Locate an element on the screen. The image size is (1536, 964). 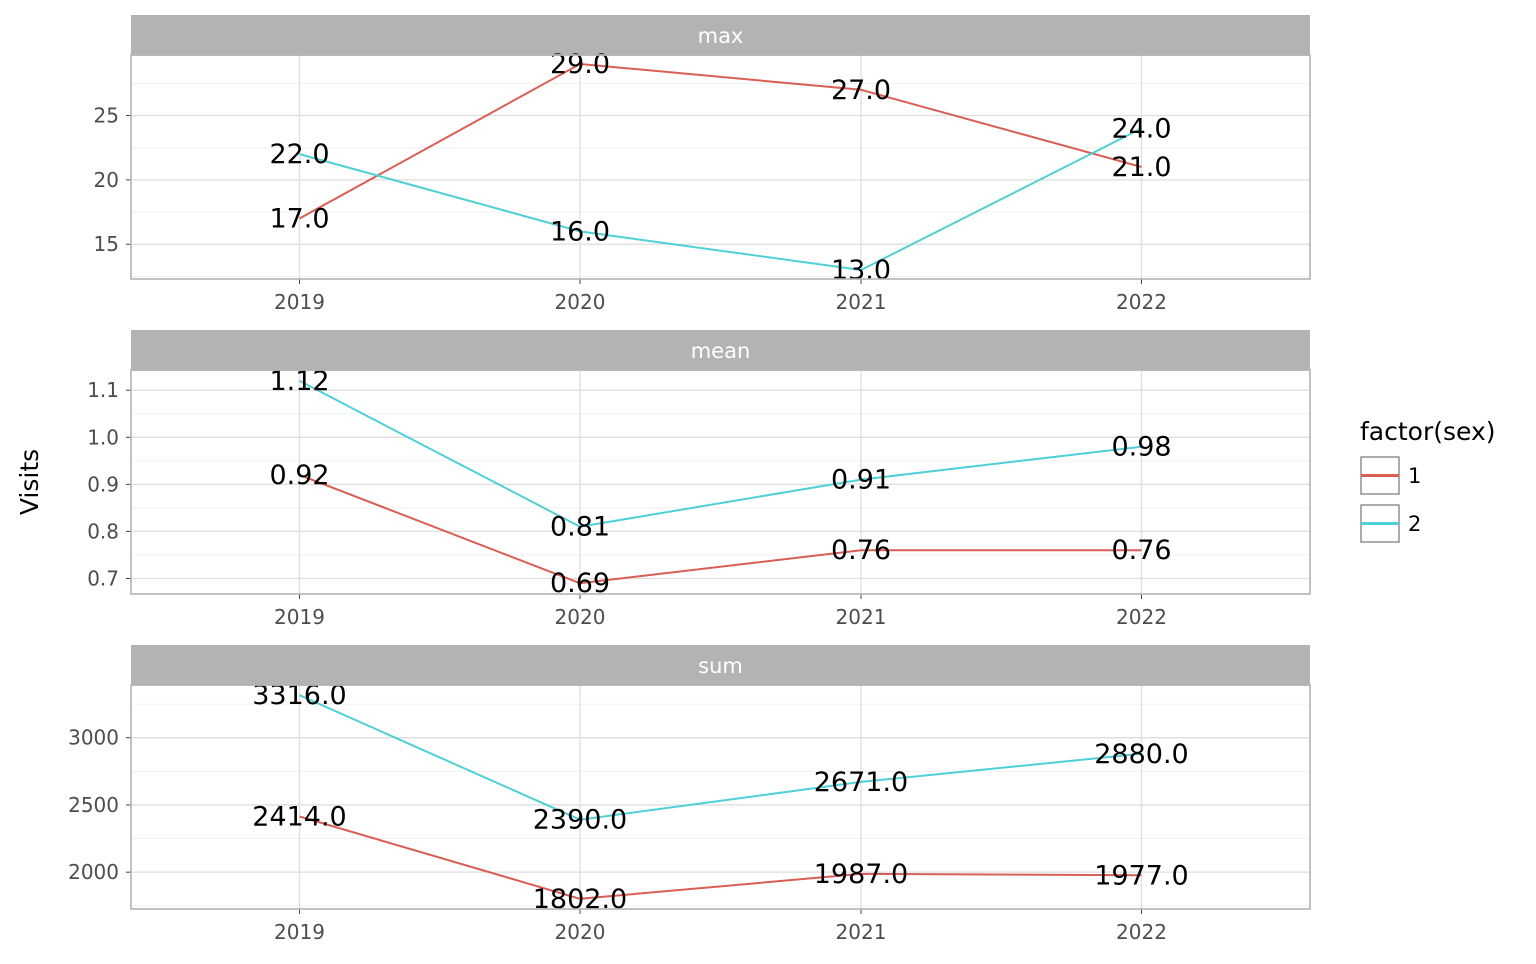
y-tick-label: 15 is located at coordinates (106, 244).